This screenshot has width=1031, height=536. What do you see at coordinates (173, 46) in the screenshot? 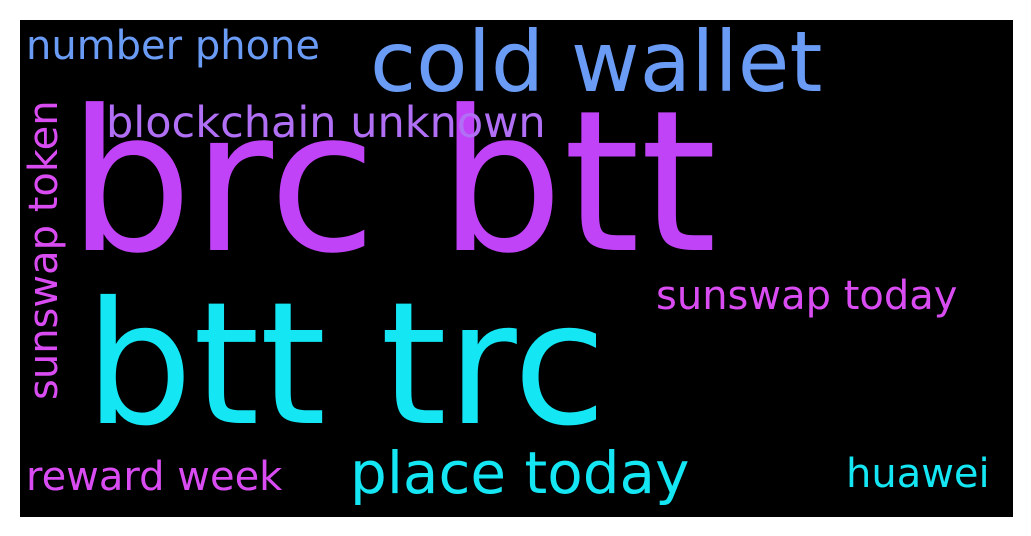
I see `word-number-phone: number phone` at bounding box center [173, 46].